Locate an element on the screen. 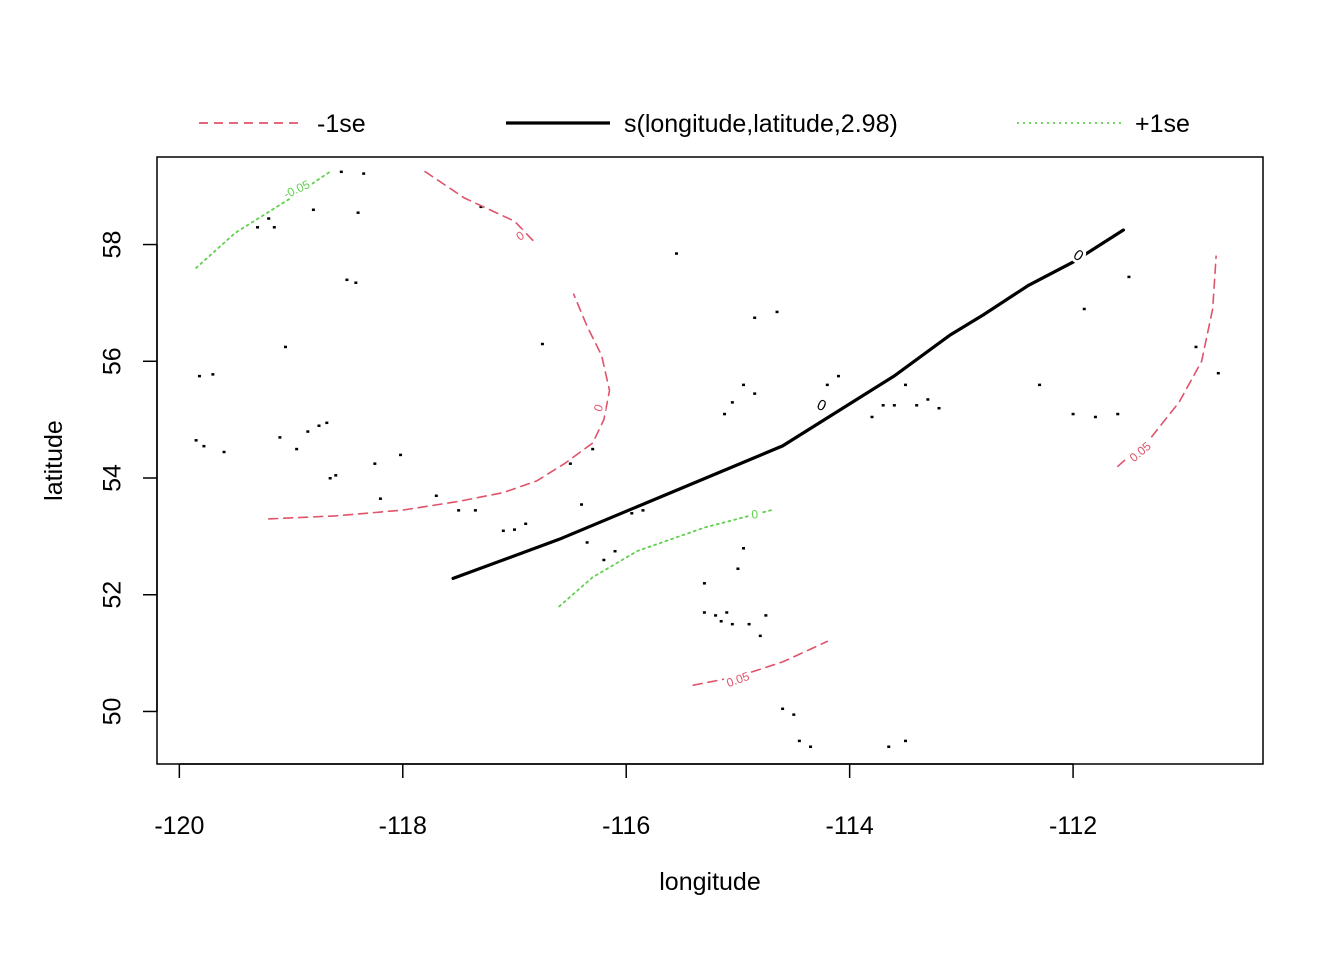 The image size is (1344, 960). x-tick-label: -120 is located at coordinates (179, 826).